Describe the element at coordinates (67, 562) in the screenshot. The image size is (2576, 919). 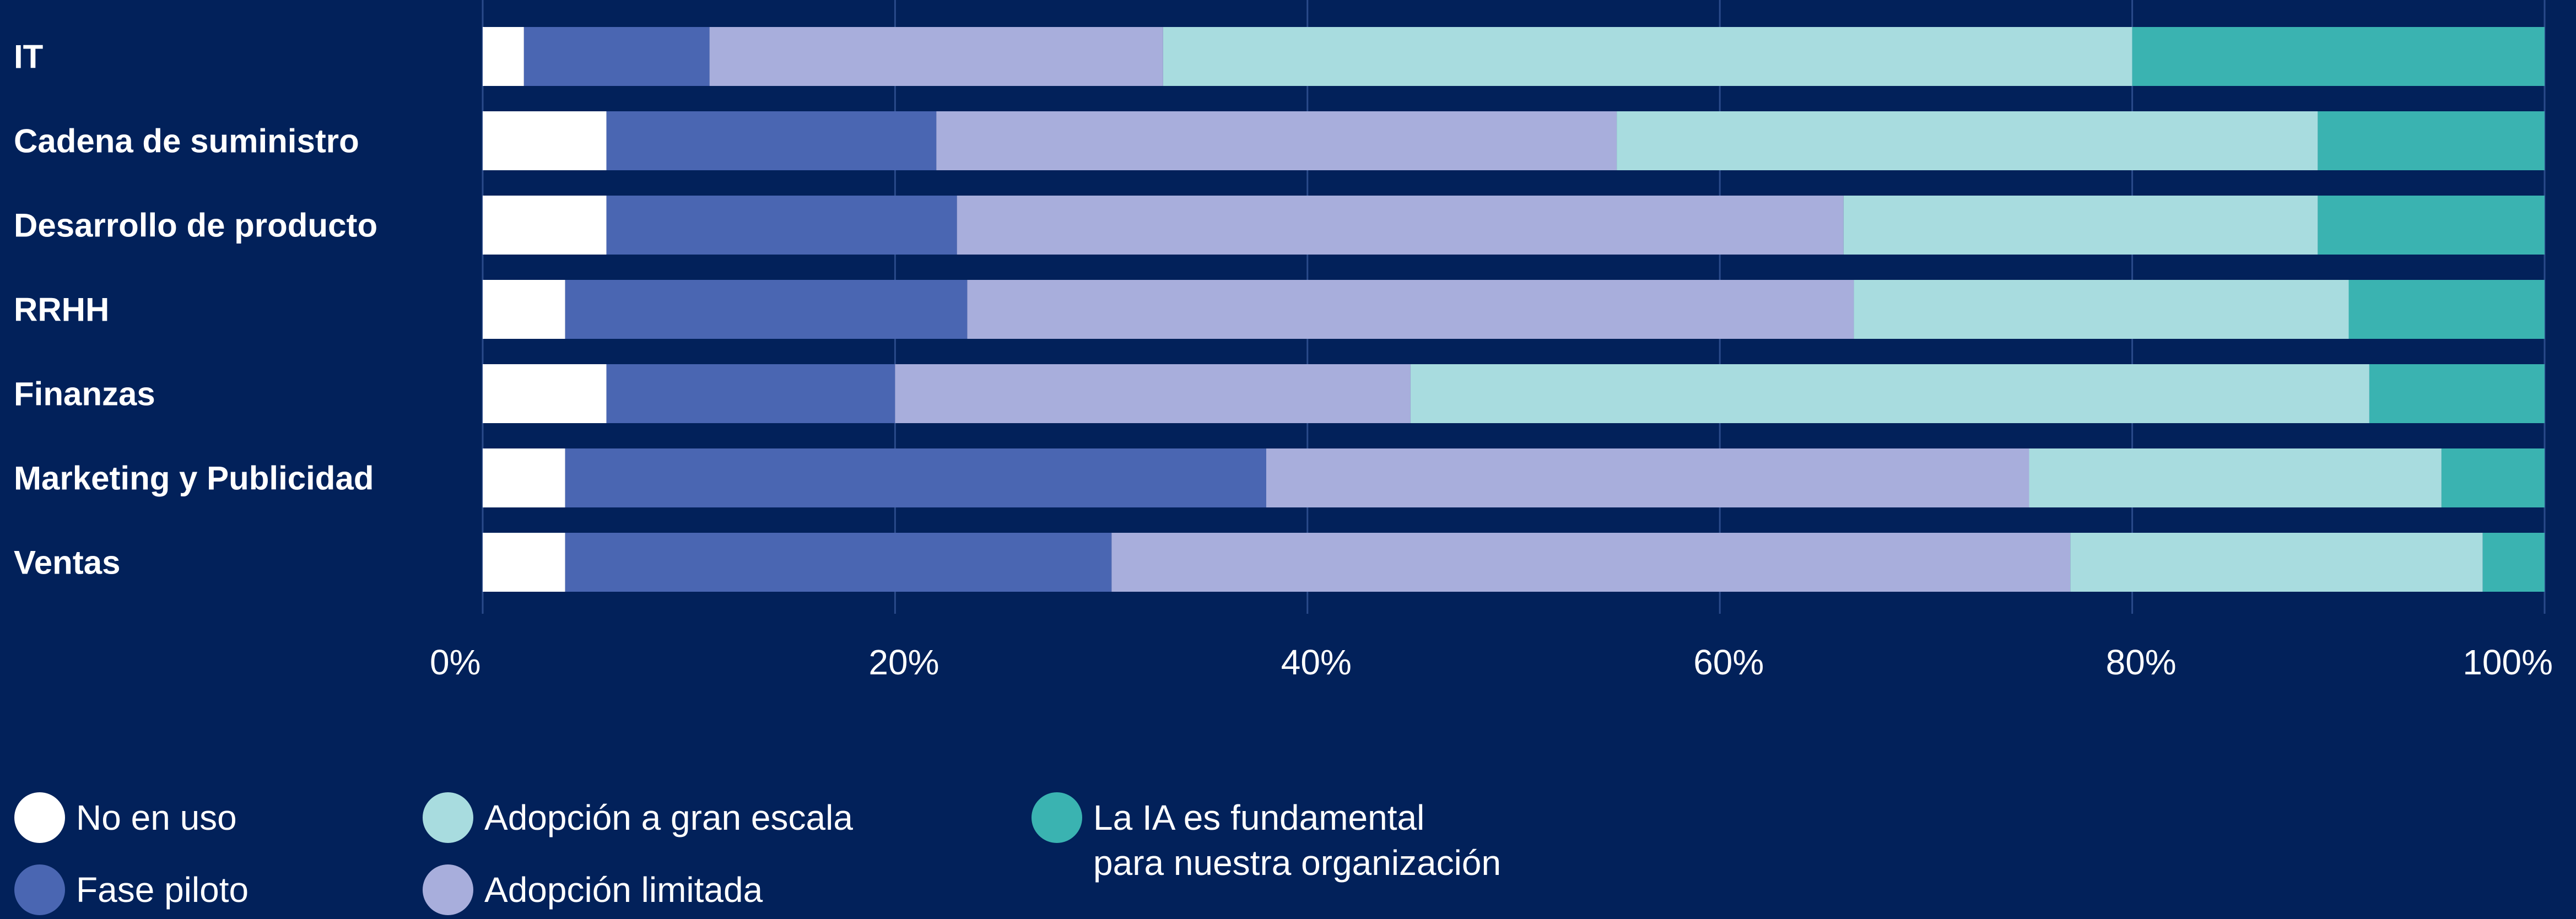
I see `category-label-ventas: Ventas` at that location.